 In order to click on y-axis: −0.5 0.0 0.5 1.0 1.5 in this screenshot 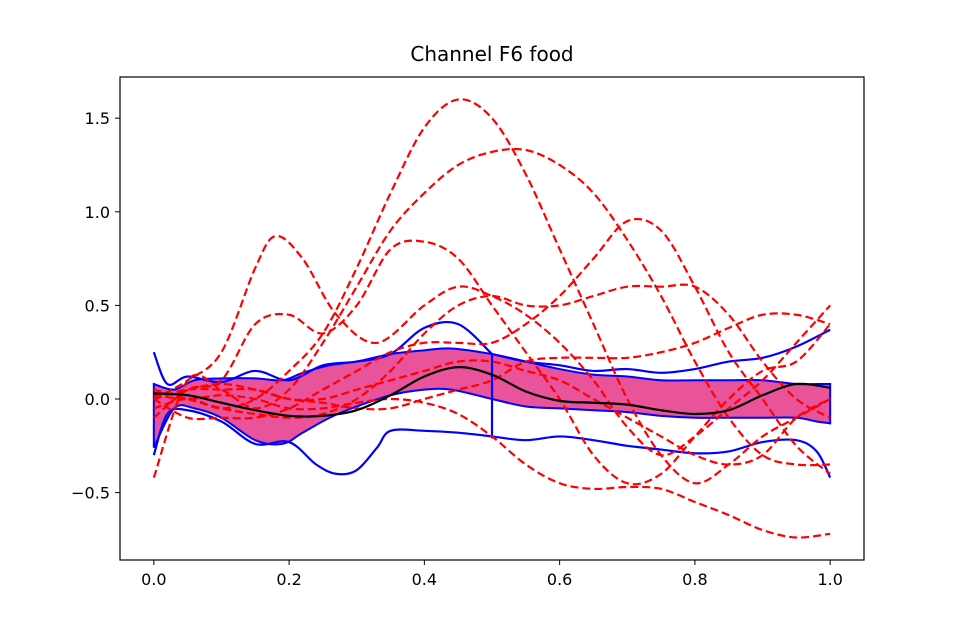, I will do `click(95, 306)`.